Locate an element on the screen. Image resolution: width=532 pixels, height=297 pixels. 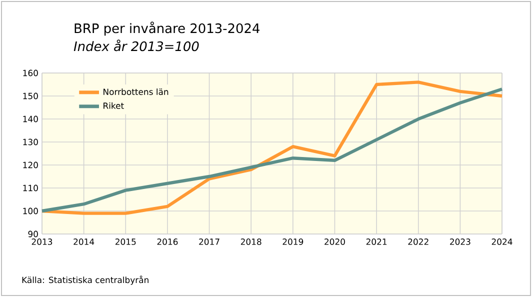
y-tick-label: 130 is located at coordinates (30, 142).